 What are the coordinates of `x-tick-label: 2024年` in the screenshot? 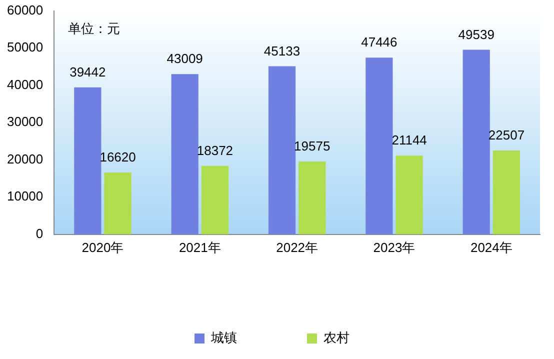 It's located at (491, 247).